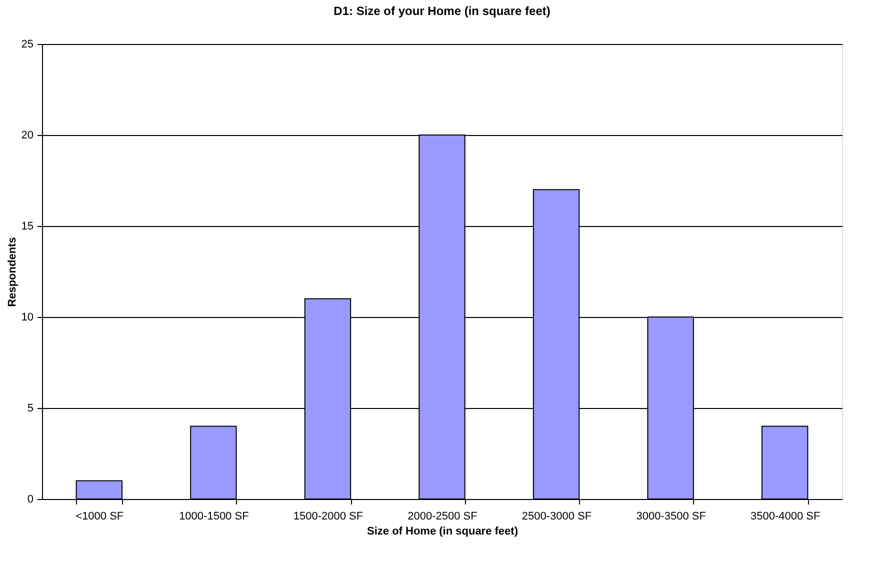 This screenshot has width=875, height=584. What do you see at coordinates (785, 516) in the screenshot?
I see `x-tick-label: 3500-4000 SF` at bounding box center [785, 516].